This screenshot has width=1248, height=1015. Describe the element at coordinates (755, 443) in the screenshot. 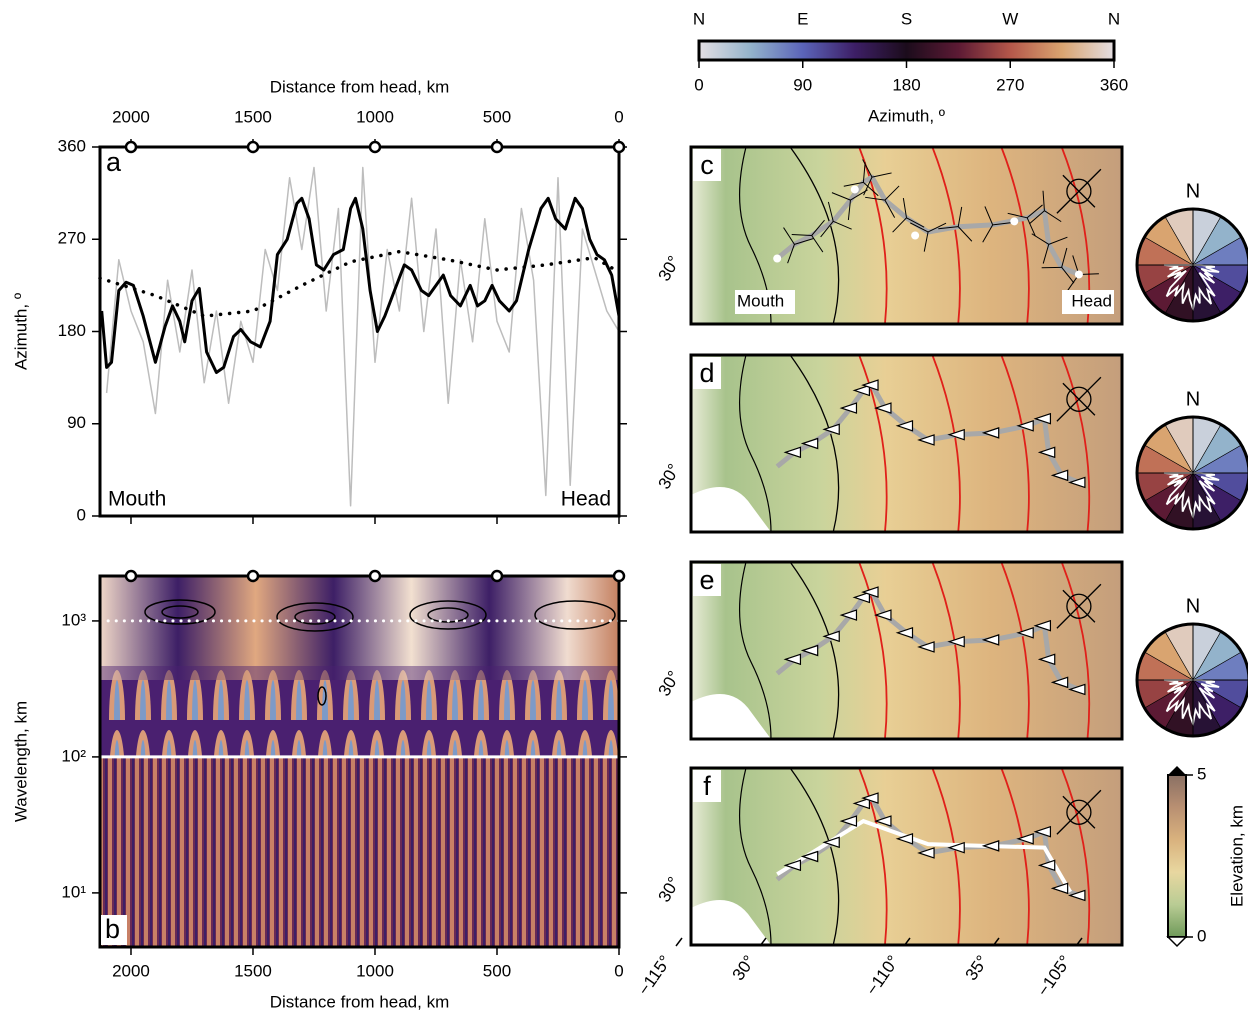

I see `coastline` at that location.